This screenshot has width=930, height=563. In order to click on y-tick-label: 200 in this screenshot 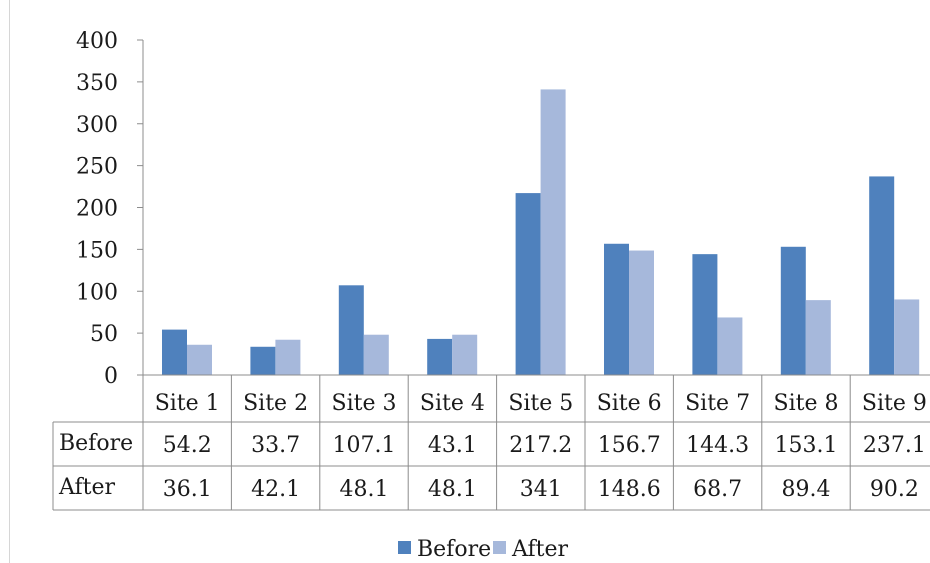, I will do `click(97, 209)`.